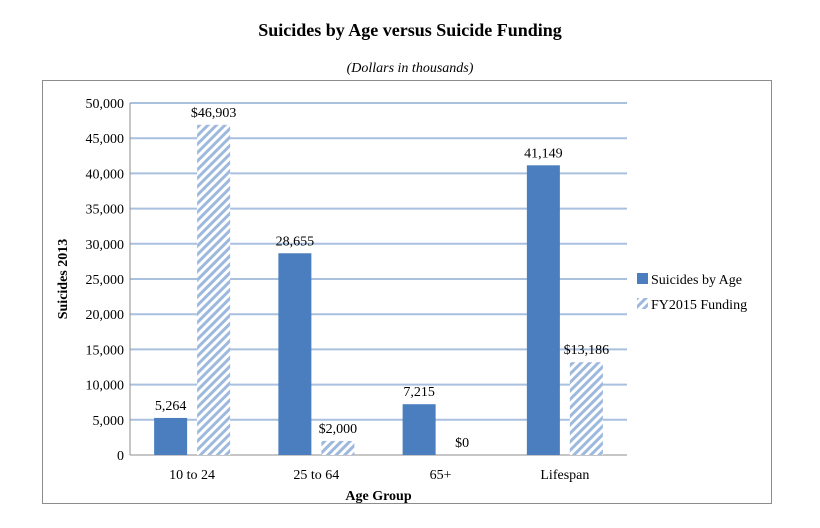  What do you see at coordinates (105, 210) in the screenshot?
I see `y-tick-label: 35,000` at bounding box center [105, 210].